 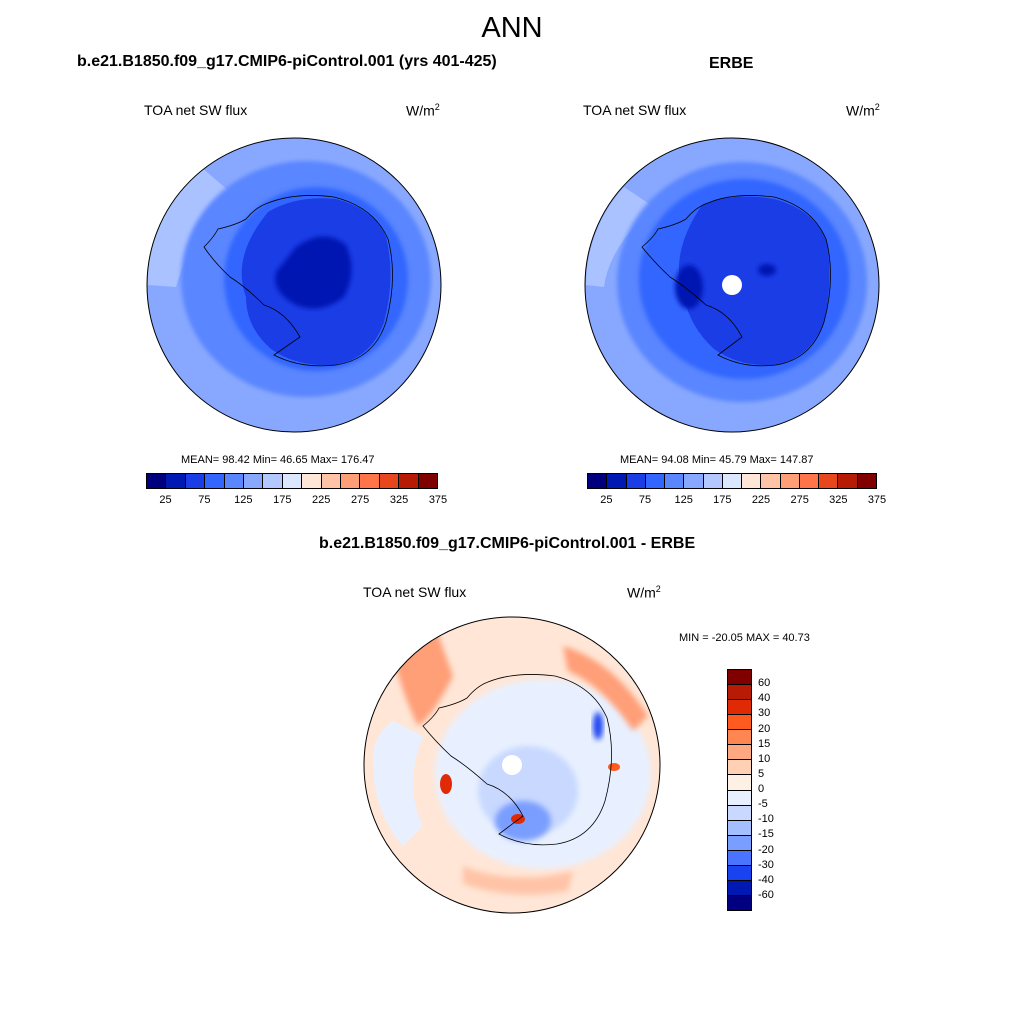 What do you see at coordinates (766, 879) in the screenshot?
I see `panel-3-colorbar-tick-label: -40` at bounding box center [766, 879].